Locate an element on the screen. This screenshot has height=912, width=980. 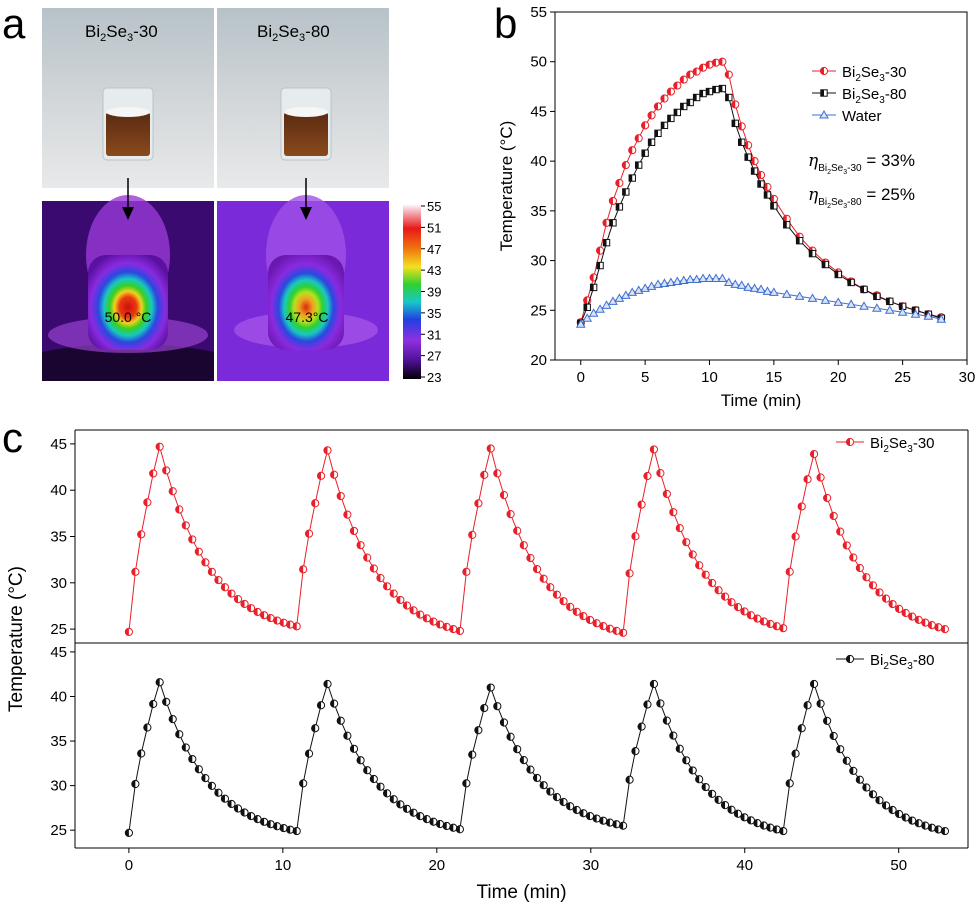
data-point-c-1-84-fill is located at coordinates (671, 736).